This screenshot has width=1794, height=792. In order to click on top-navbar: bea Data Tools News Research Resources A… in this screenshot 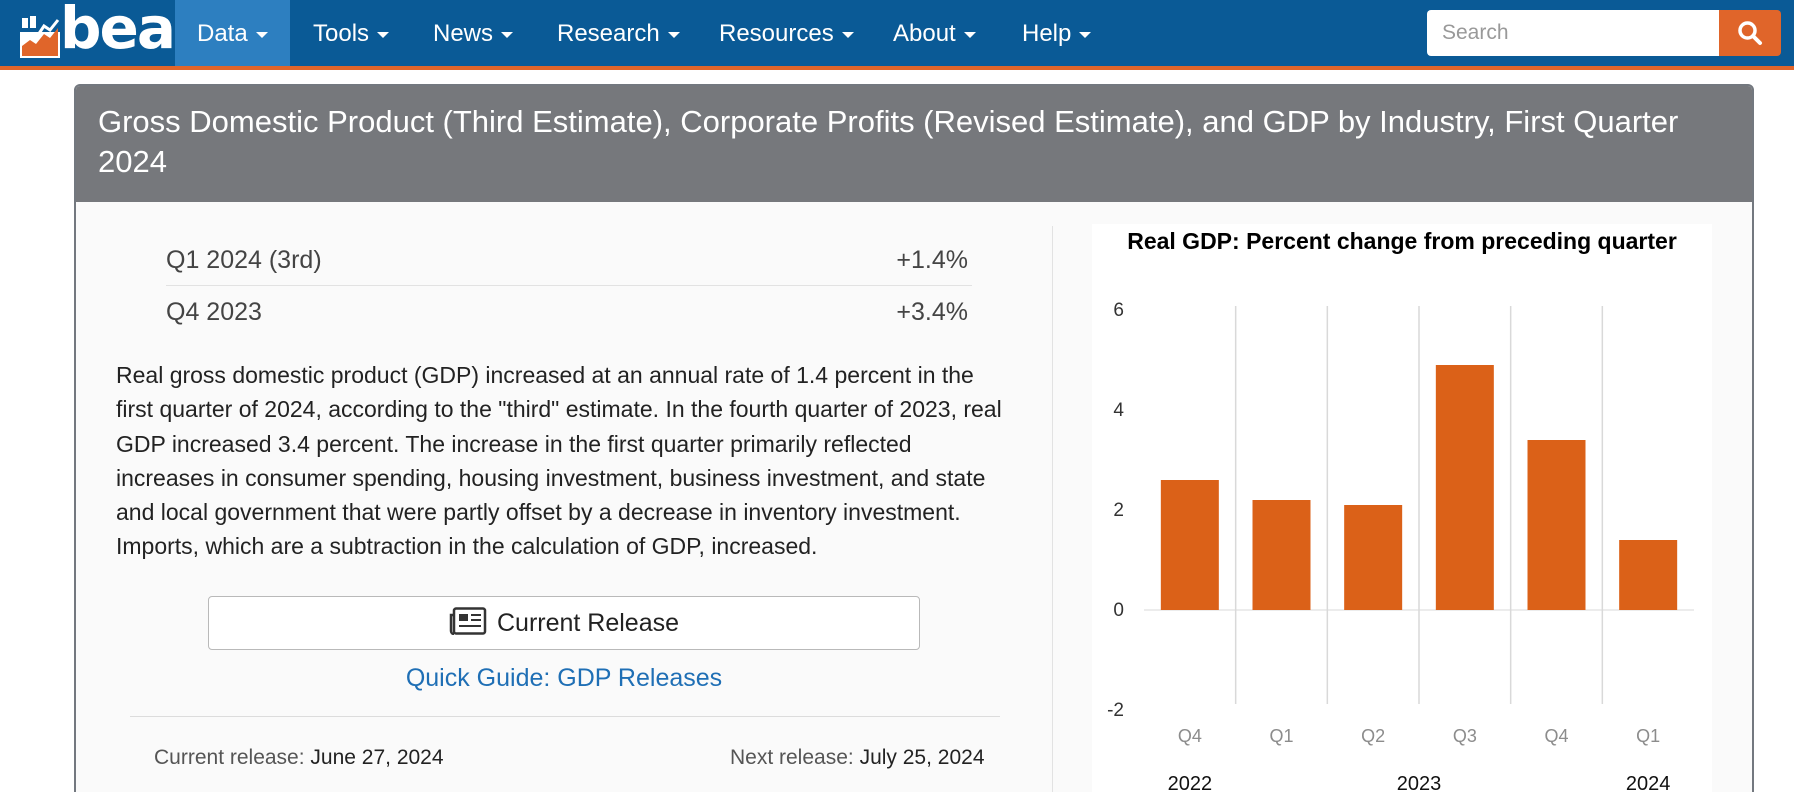, I will do `click(897, 35)`.